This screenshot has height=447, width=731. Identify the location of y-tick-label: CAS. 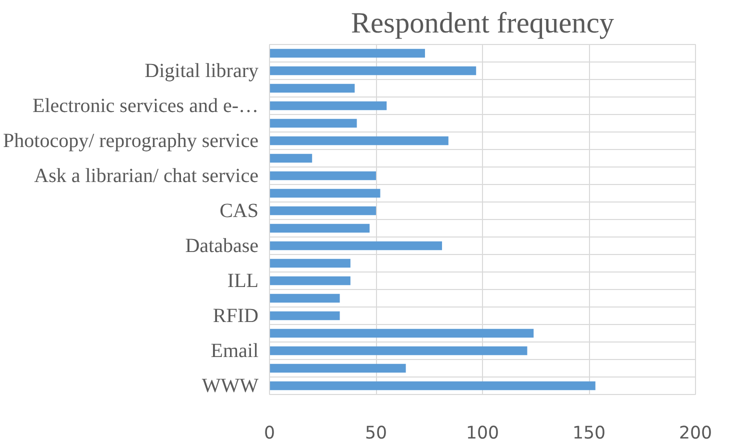
(239, 211).